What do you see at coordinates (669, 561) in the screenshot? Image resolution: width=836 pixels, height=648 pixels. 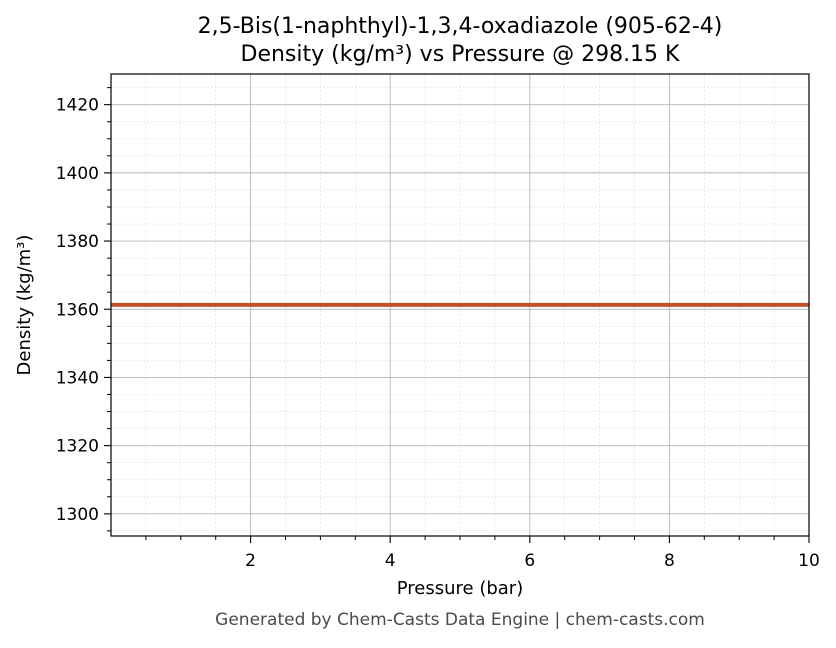 I see `x-tick-label: 8` at bounding box center [669, 561].